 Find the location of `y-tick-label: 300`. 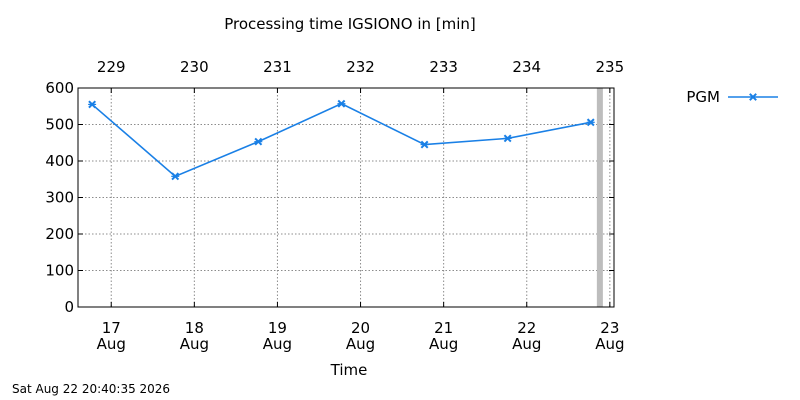

y-tick-label: 300 is located at coordinates (59, 198).